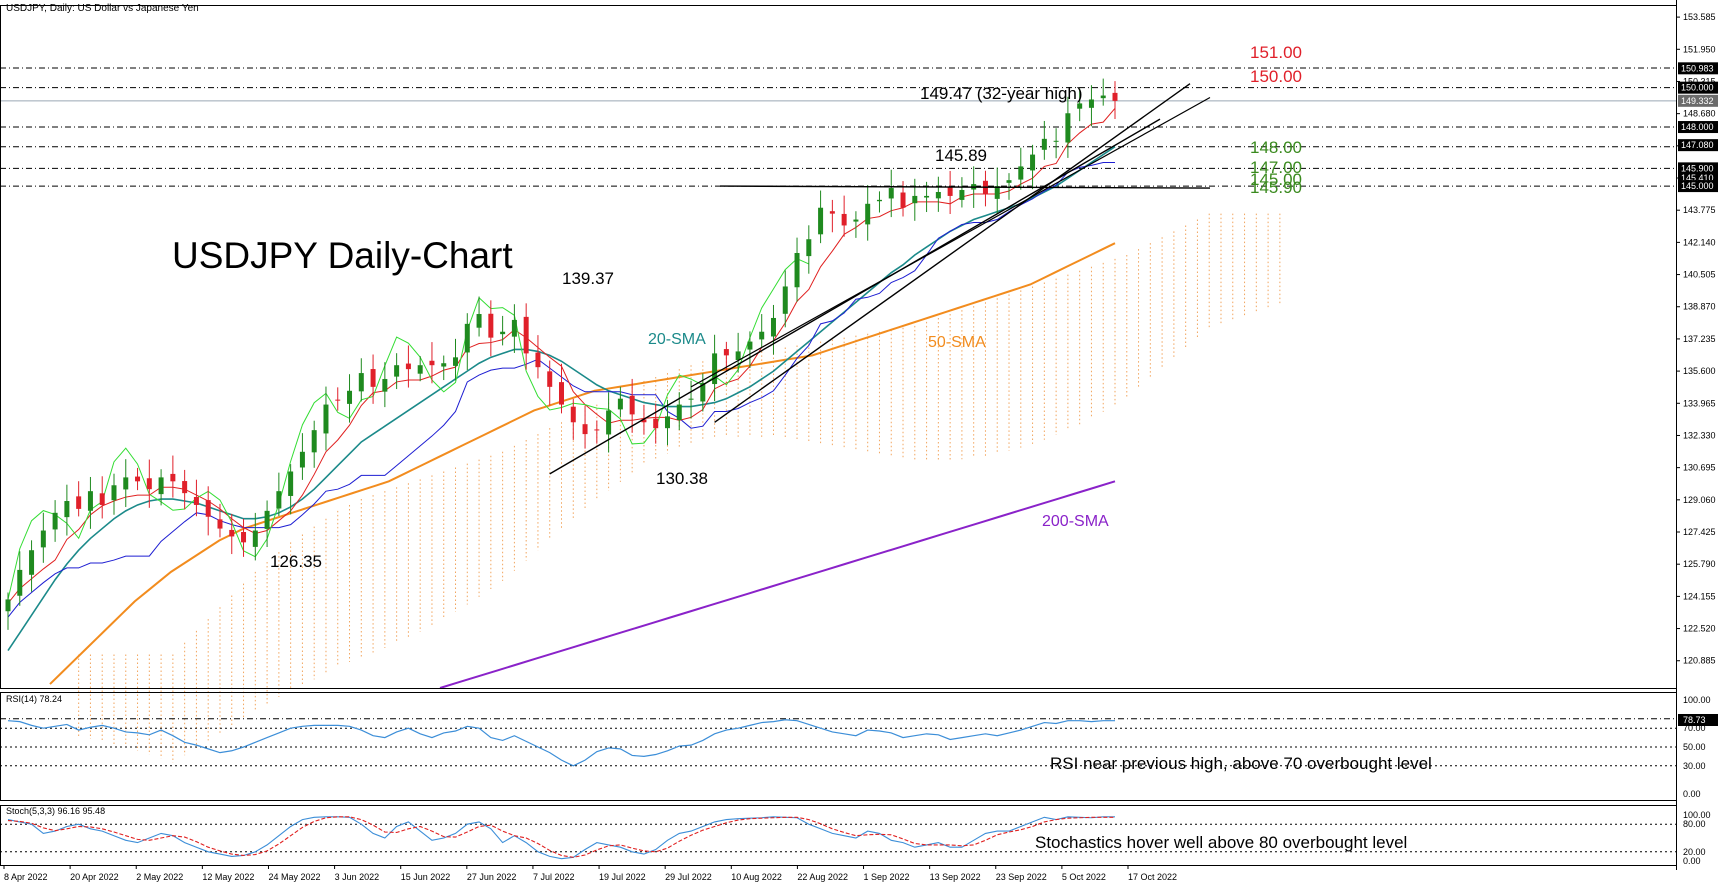 This screenshot has width=1720, height=888. What do you see at coordinates (1699, 242) in the screenshot?
I see `y-tick-label: 142.140` at bounding box center [1699, 242].